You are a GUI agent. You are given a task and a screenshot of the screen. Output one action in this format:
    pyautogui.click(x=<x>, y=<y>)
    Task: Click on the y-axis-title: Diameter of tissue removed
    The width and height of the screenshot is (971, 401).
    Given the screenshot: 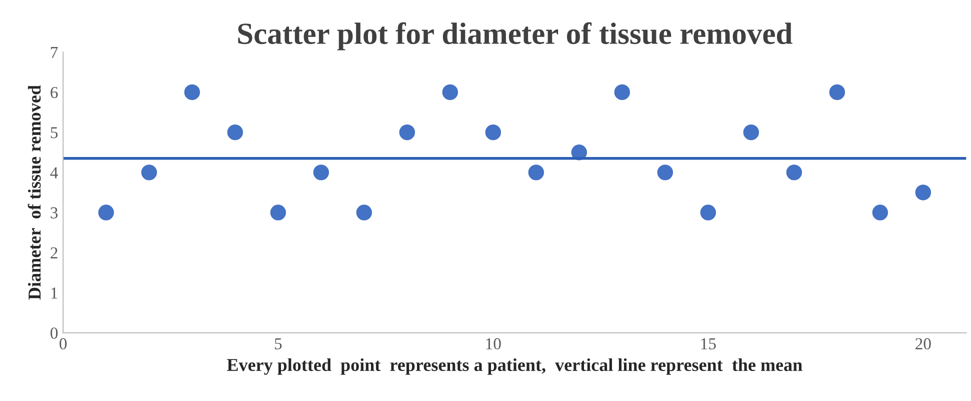 What is the action you would take?
    pyautogui.click(x=34, y=192)
    